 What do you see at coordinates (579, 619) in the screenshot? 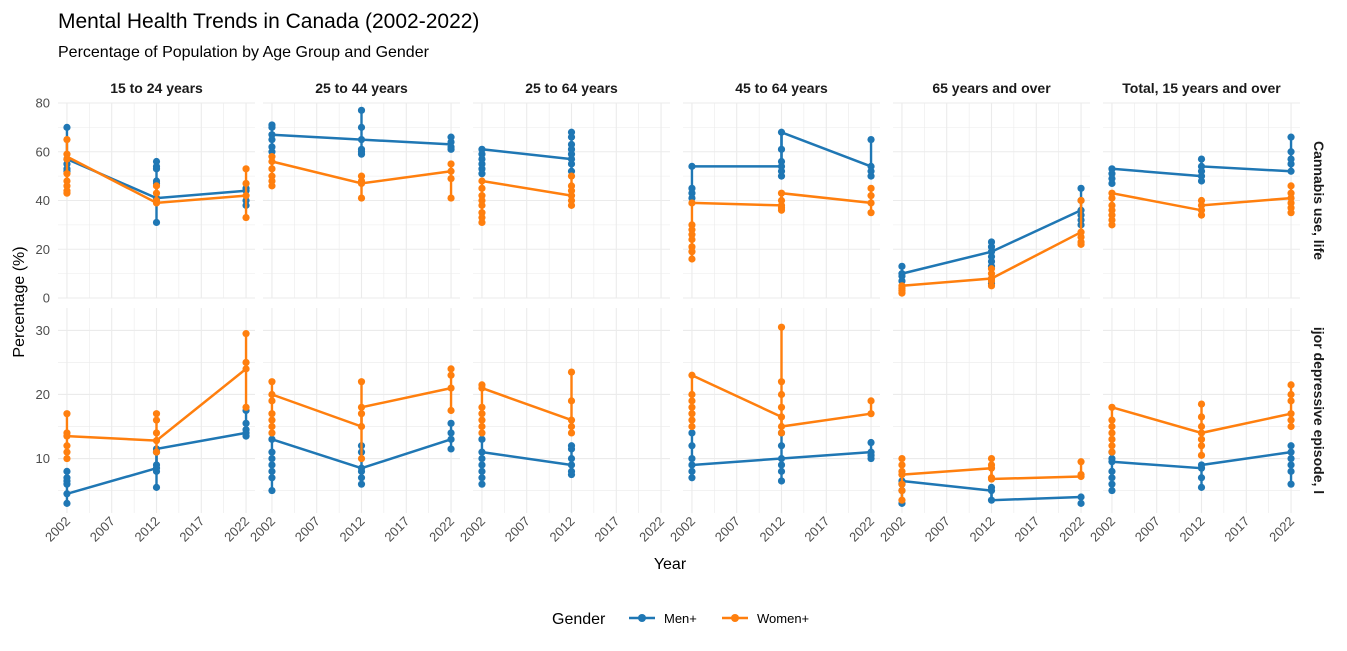
I see `legend-title: Gender` at bounding box center [579, 619].